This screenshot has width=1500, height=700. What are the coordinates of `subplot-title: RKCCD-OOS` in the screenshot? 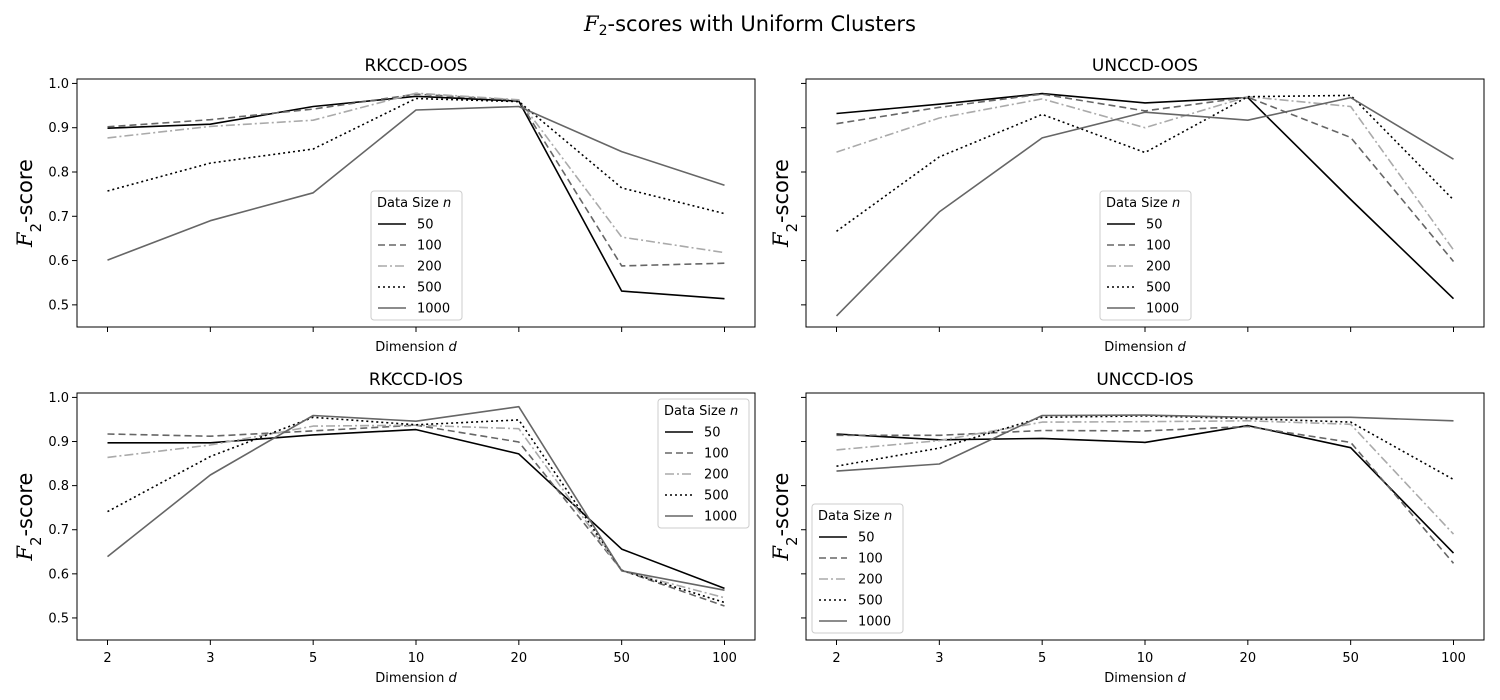 It's located at (415, 66).